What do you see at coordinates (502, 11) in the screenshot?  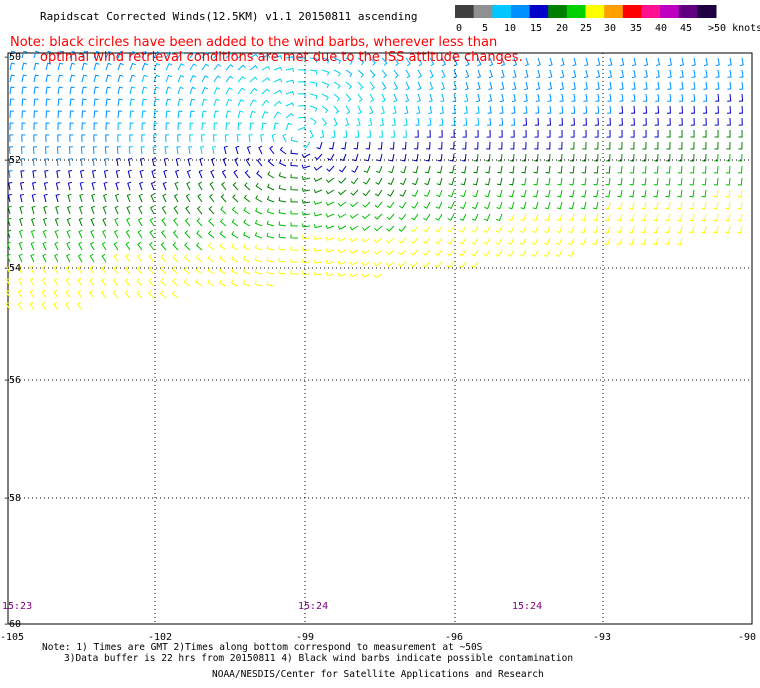 I see `color-scale-swatch` at bounding box center [502, 11].